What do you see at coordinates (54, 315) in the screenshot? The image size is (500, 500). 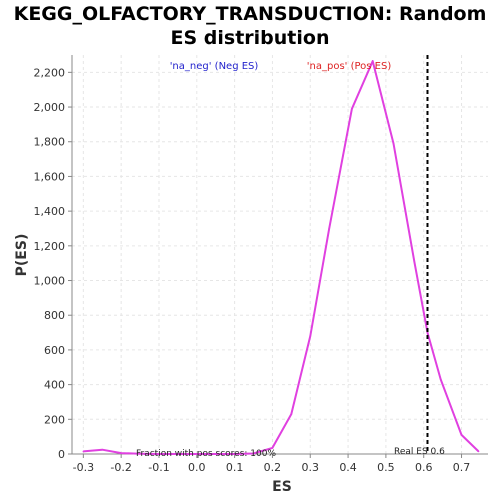 I see `y-tick-label: 800` at bounding box center [54, 315].